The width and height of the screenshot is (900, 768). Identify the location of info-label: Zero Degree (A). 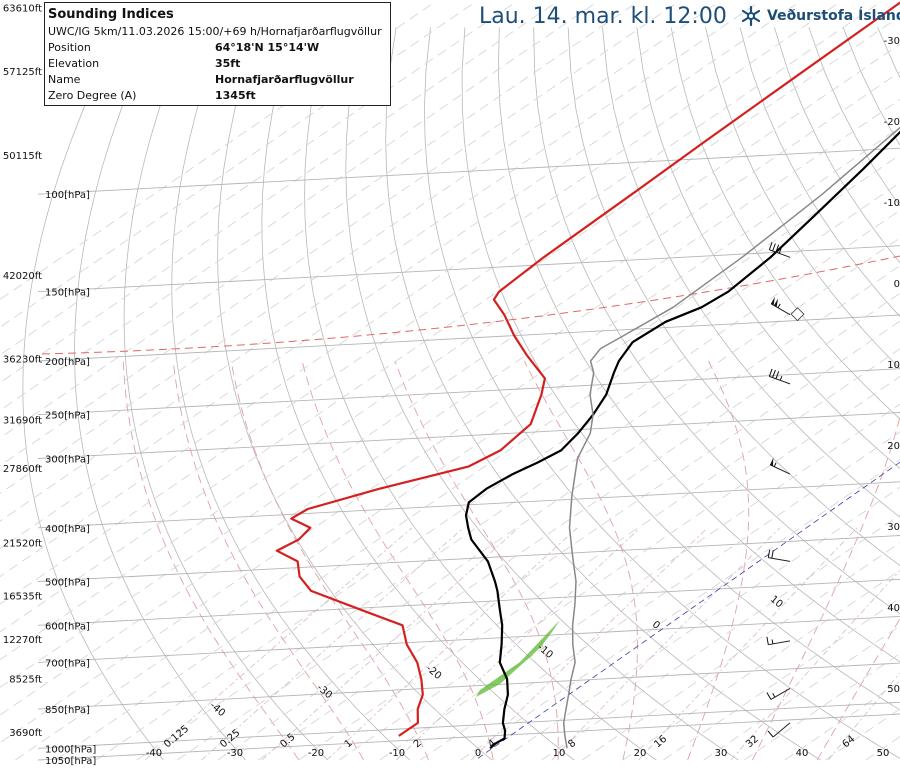
(92, 95).